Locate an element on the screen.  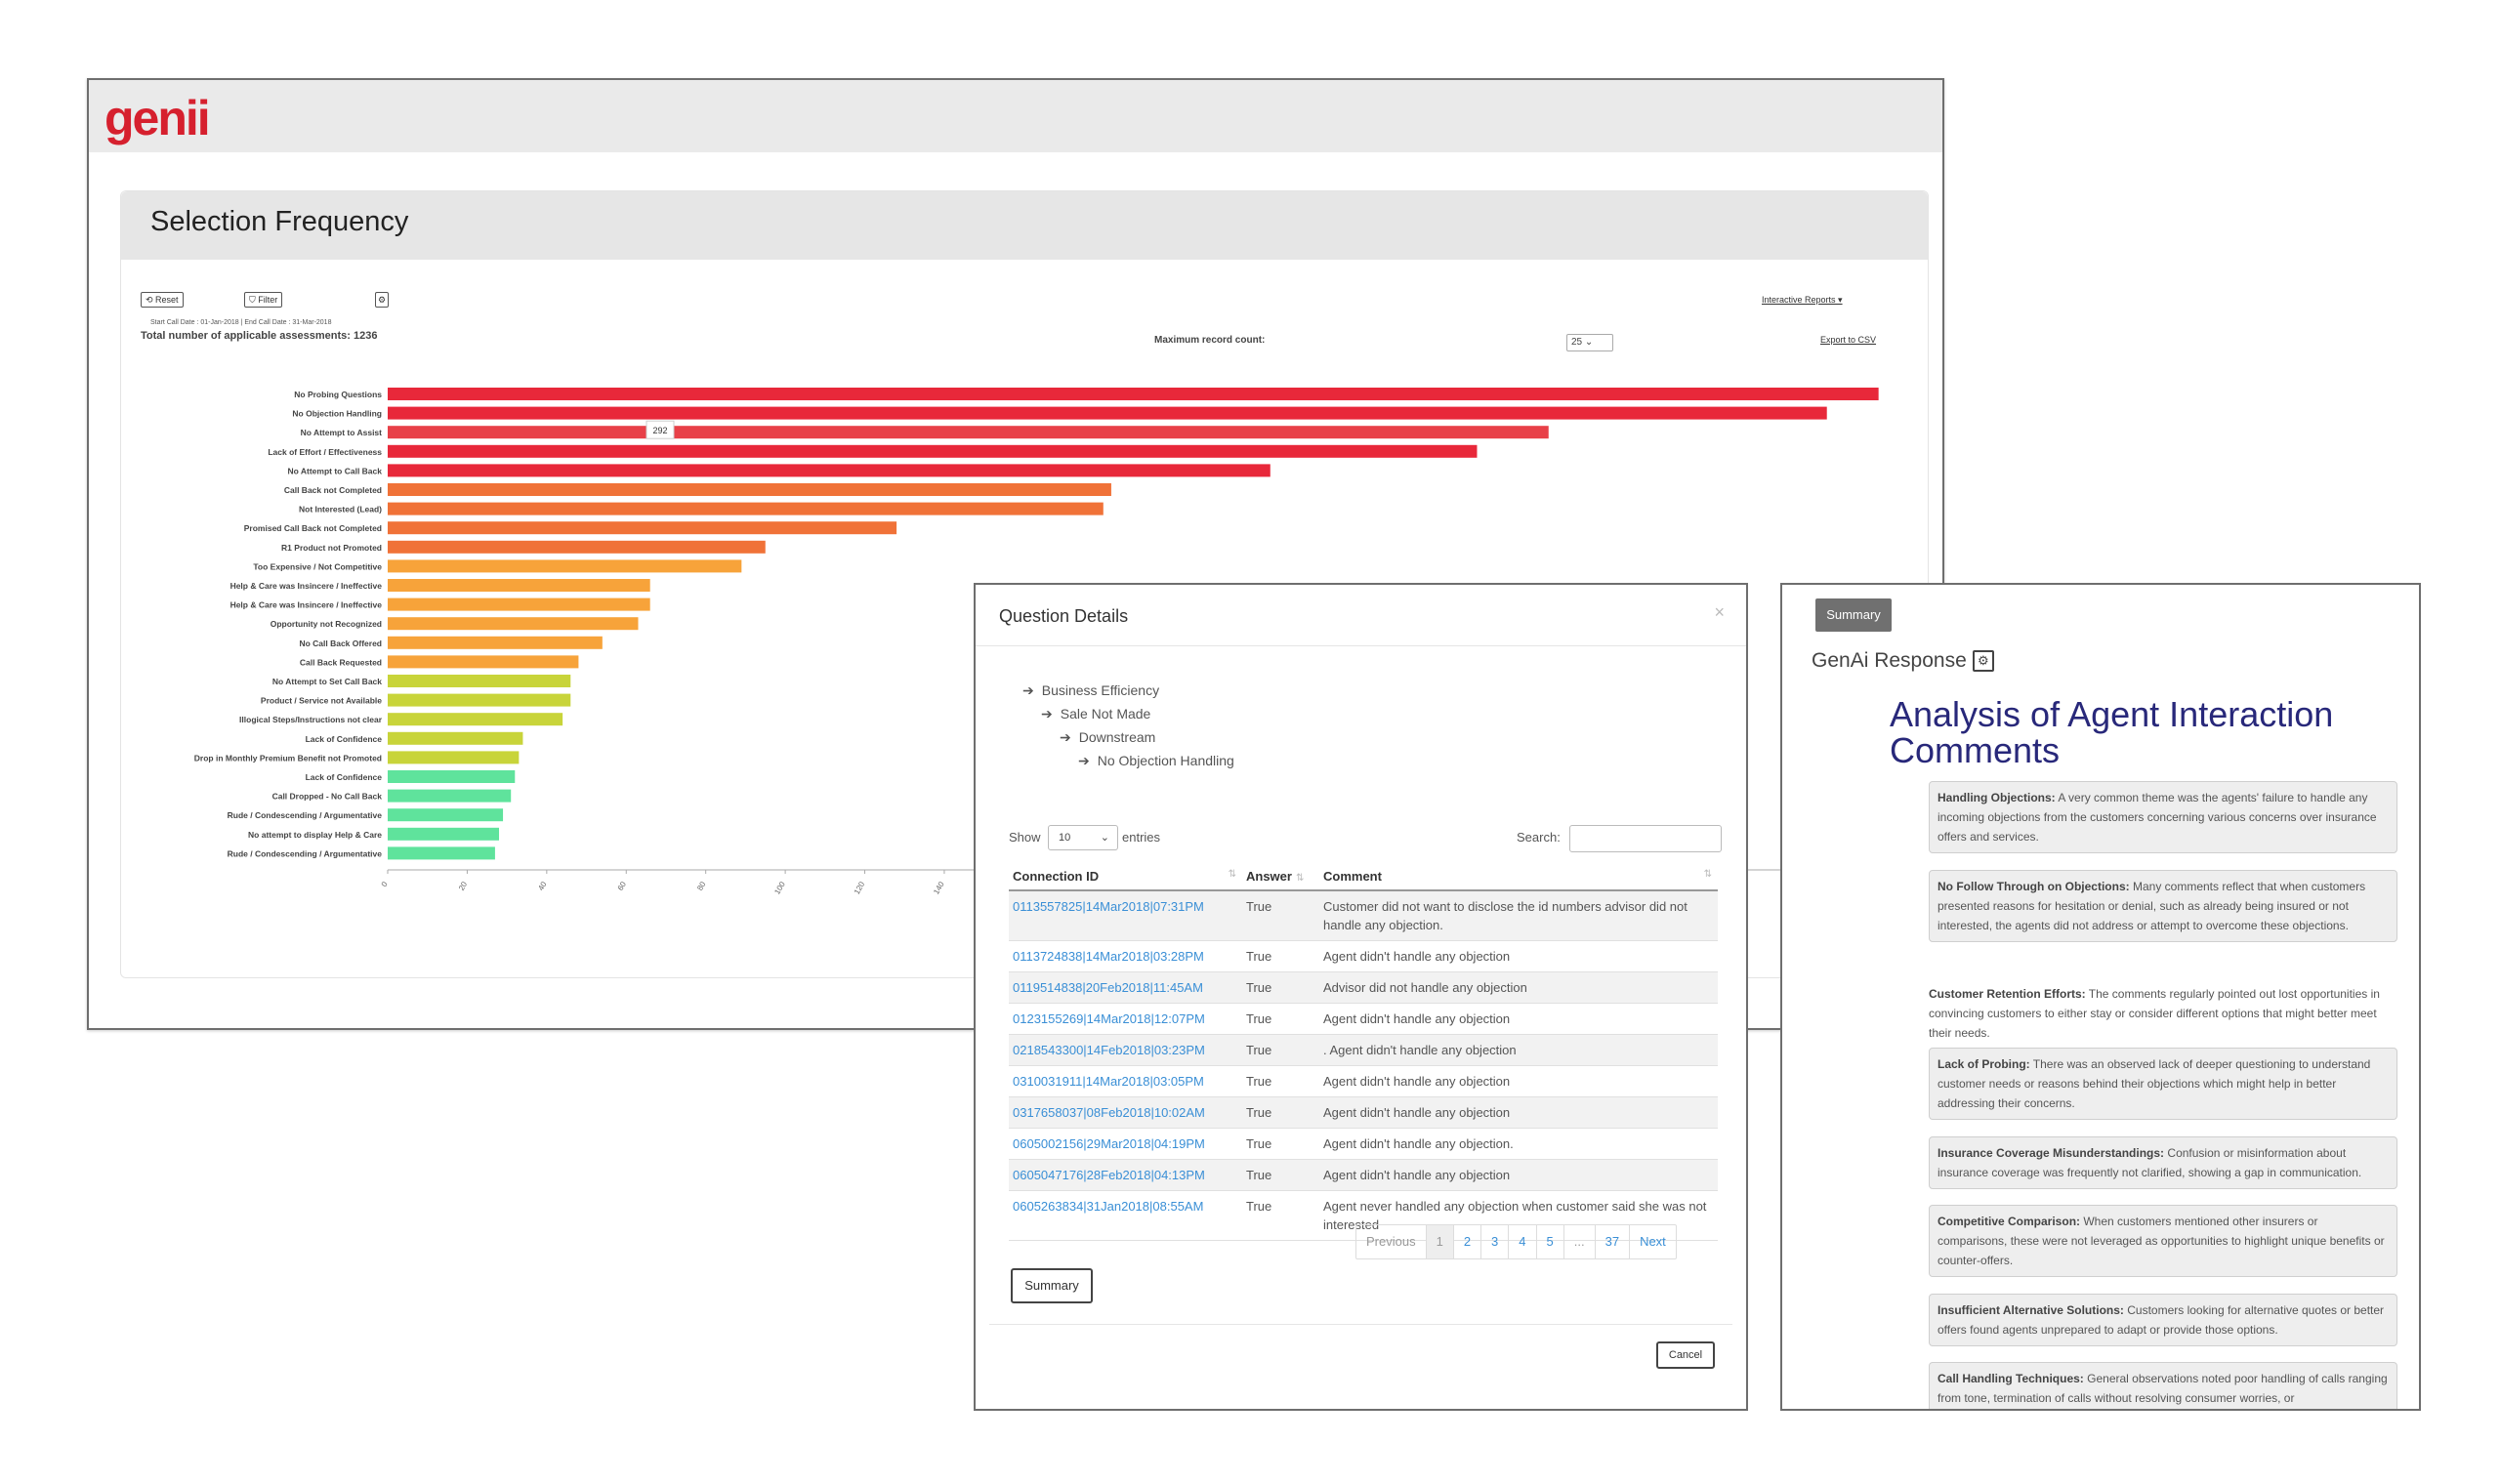
insight-title: Insurance Coverage Misunderstandings: is located at coordinates (2051, 1153).